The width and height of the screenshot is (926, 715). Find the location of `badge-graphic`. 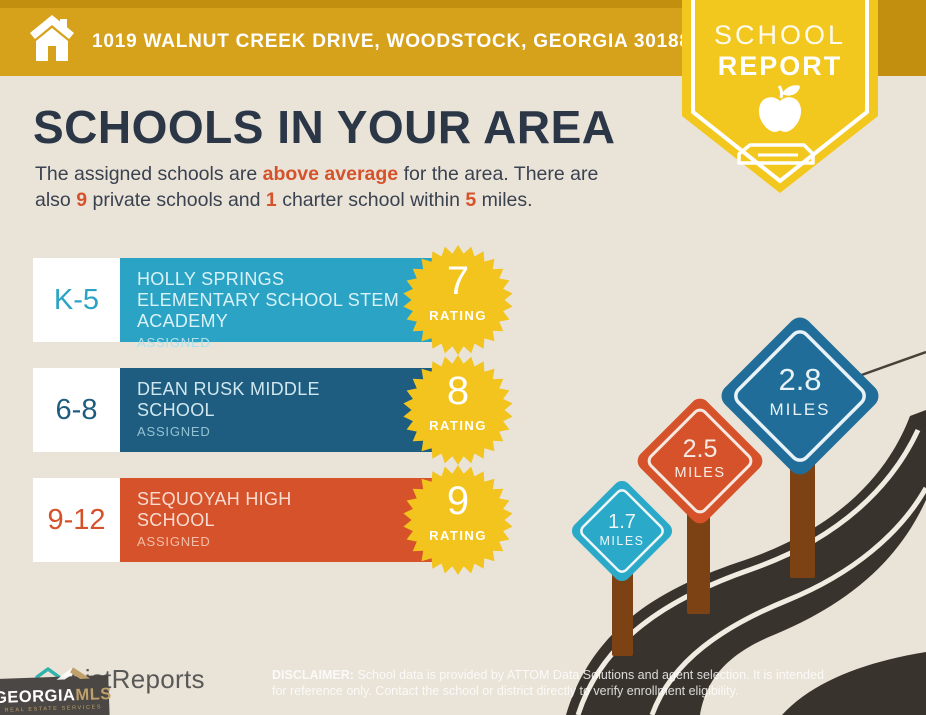

badge-graphic is located at coordinates (780, 96).